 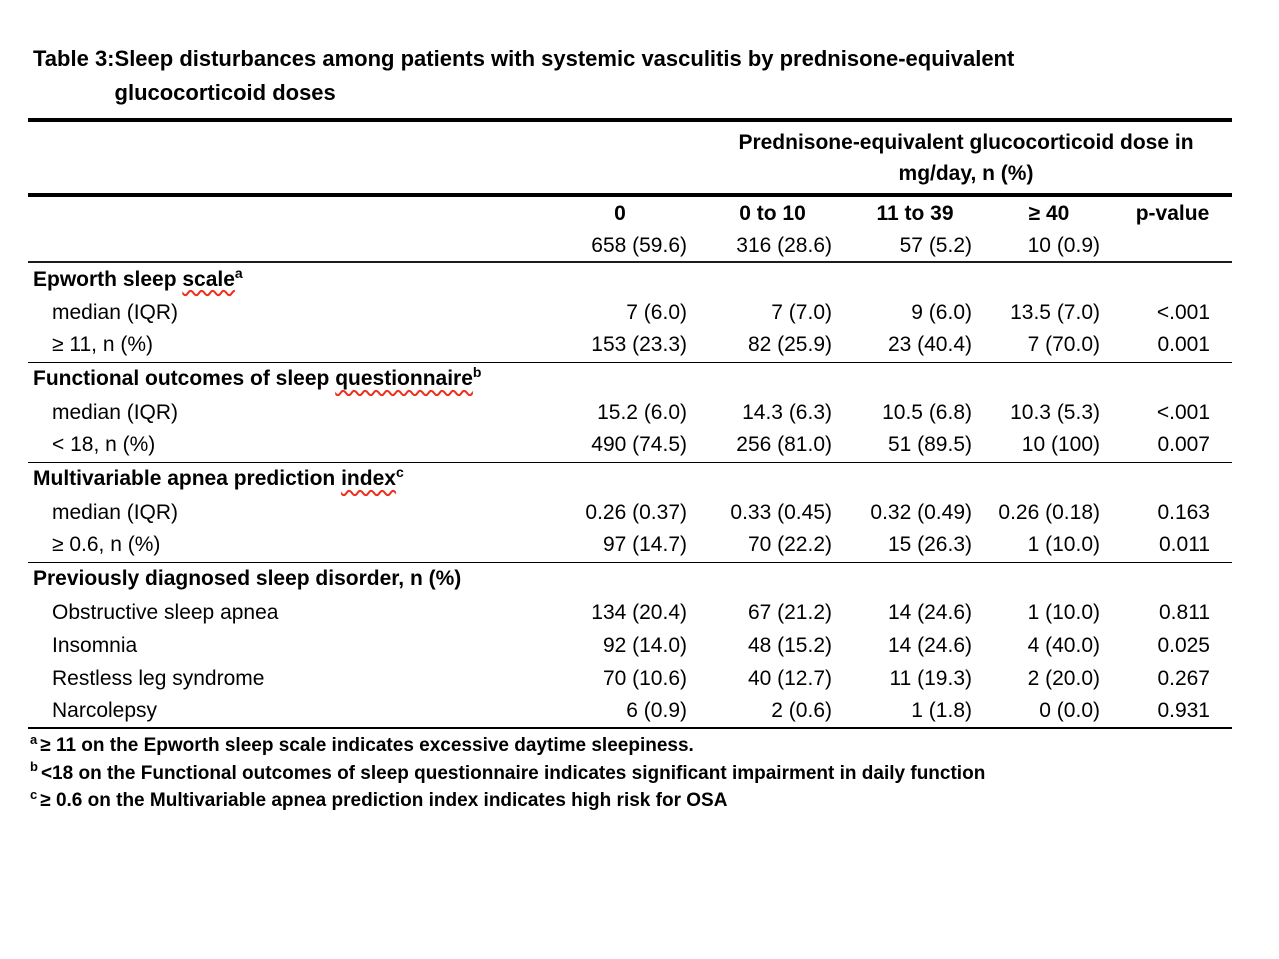 I want to click on value-cell: 7 (7.0), so click(x=801, y=312).